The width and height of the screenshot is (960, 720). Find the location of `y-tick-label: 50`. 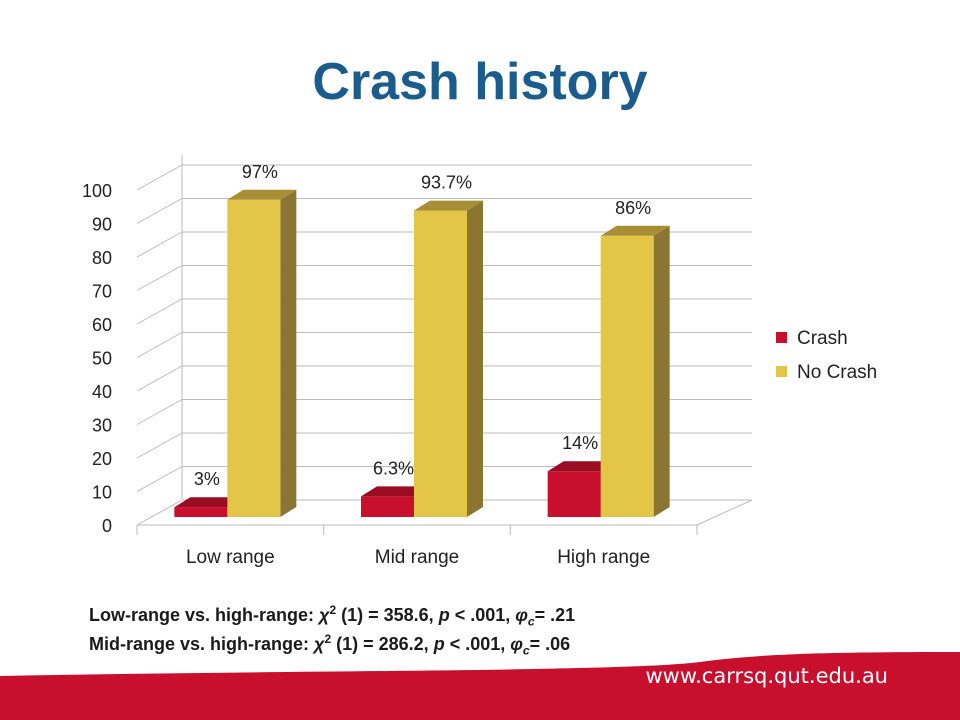

y-tick-label: 50 is located at coordinates (102, 359).